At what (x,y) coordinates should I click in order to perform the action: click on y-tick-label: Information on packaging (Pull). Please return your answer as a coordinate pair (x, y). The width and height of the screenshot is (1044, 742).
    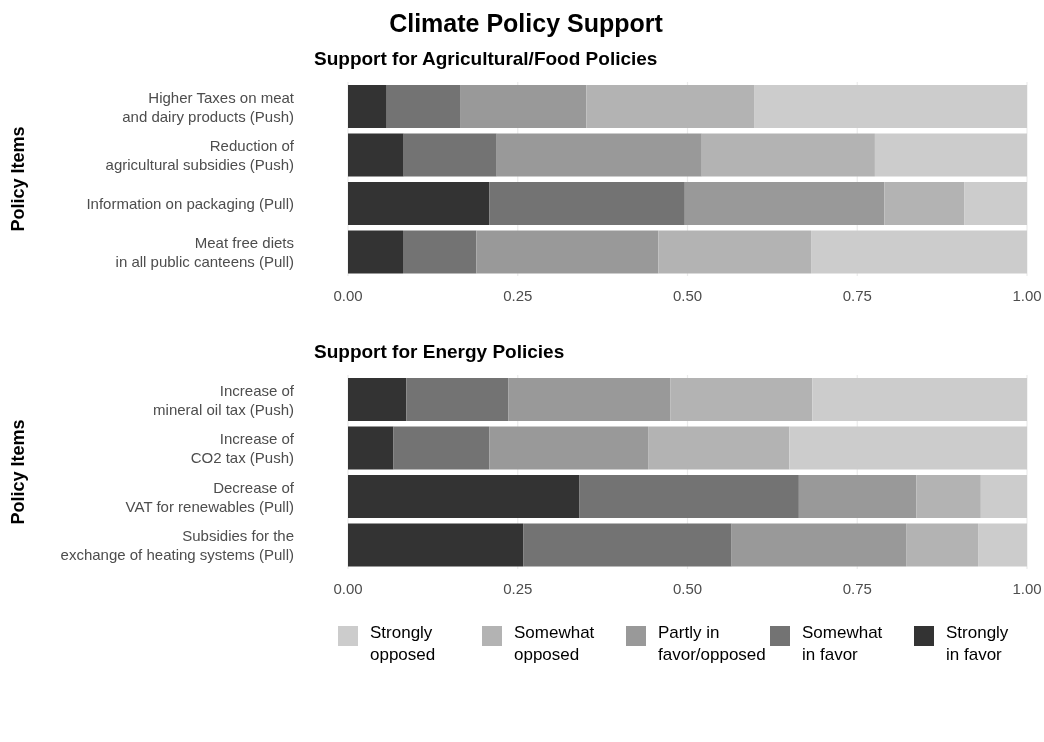
    Looking at the image, I should click on (190, 203).